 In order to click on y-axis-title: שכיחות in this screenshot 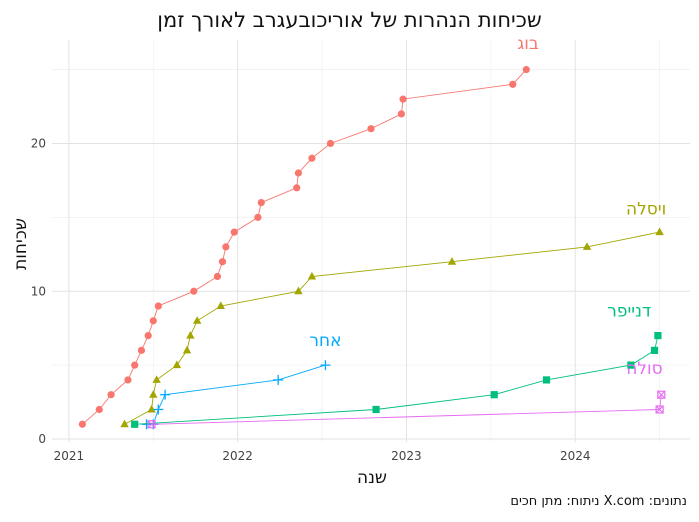, I will do `click(21, 244)`.